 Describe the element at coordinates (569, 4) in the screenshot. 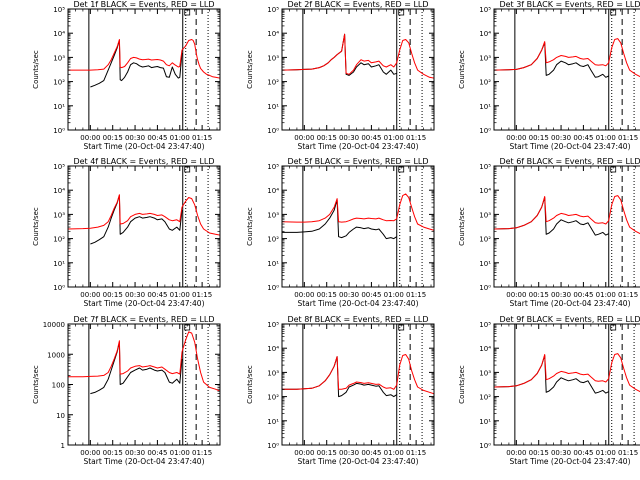

I see `panel-title: Det 3f BLACK = Events, RED = LLD` at that location.